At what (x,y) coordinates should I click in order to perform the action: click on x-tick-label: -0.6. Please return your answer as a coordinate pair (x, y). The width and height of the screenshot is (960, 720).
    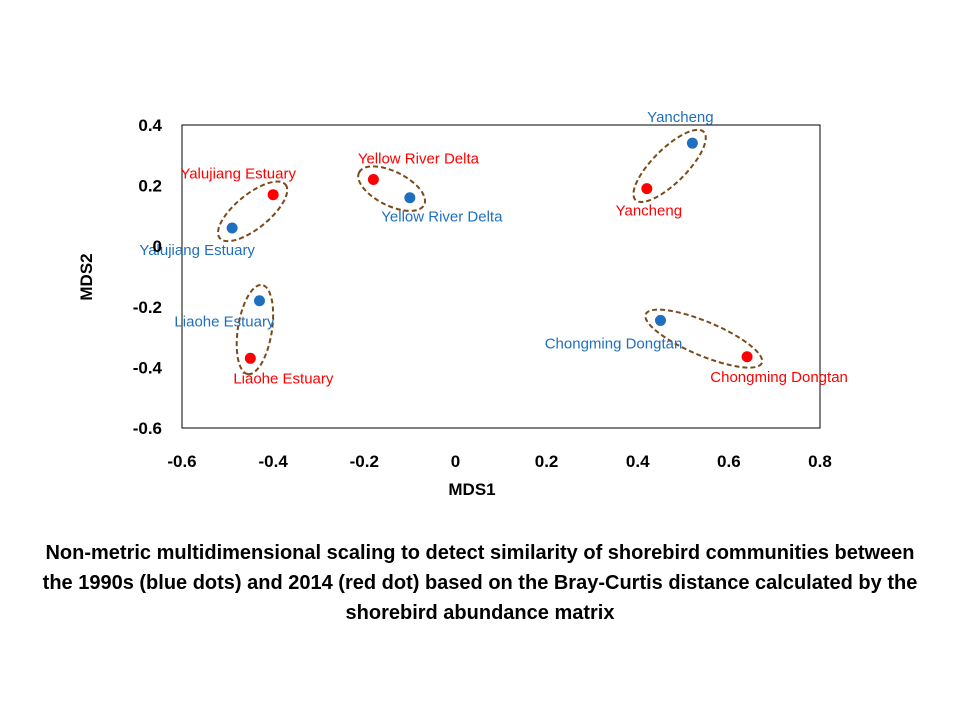
    Looking at the image, I should click on (181, 461).